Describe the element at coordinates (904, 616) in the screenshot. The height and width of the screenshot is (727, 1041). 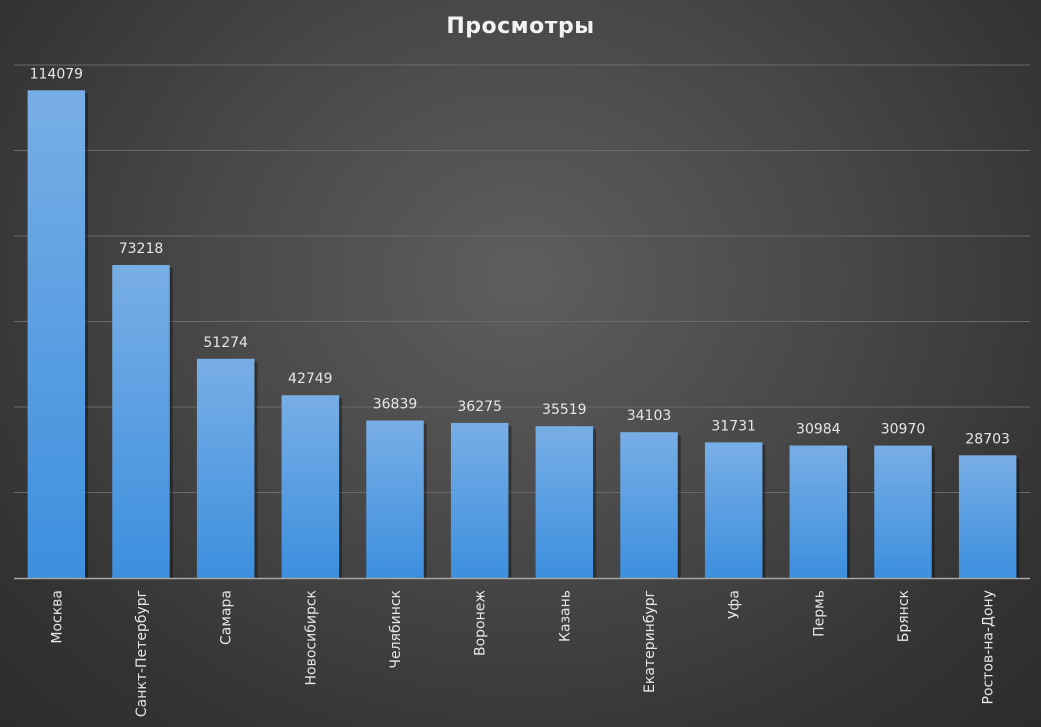
I see `category-label: Брянск` at that location.